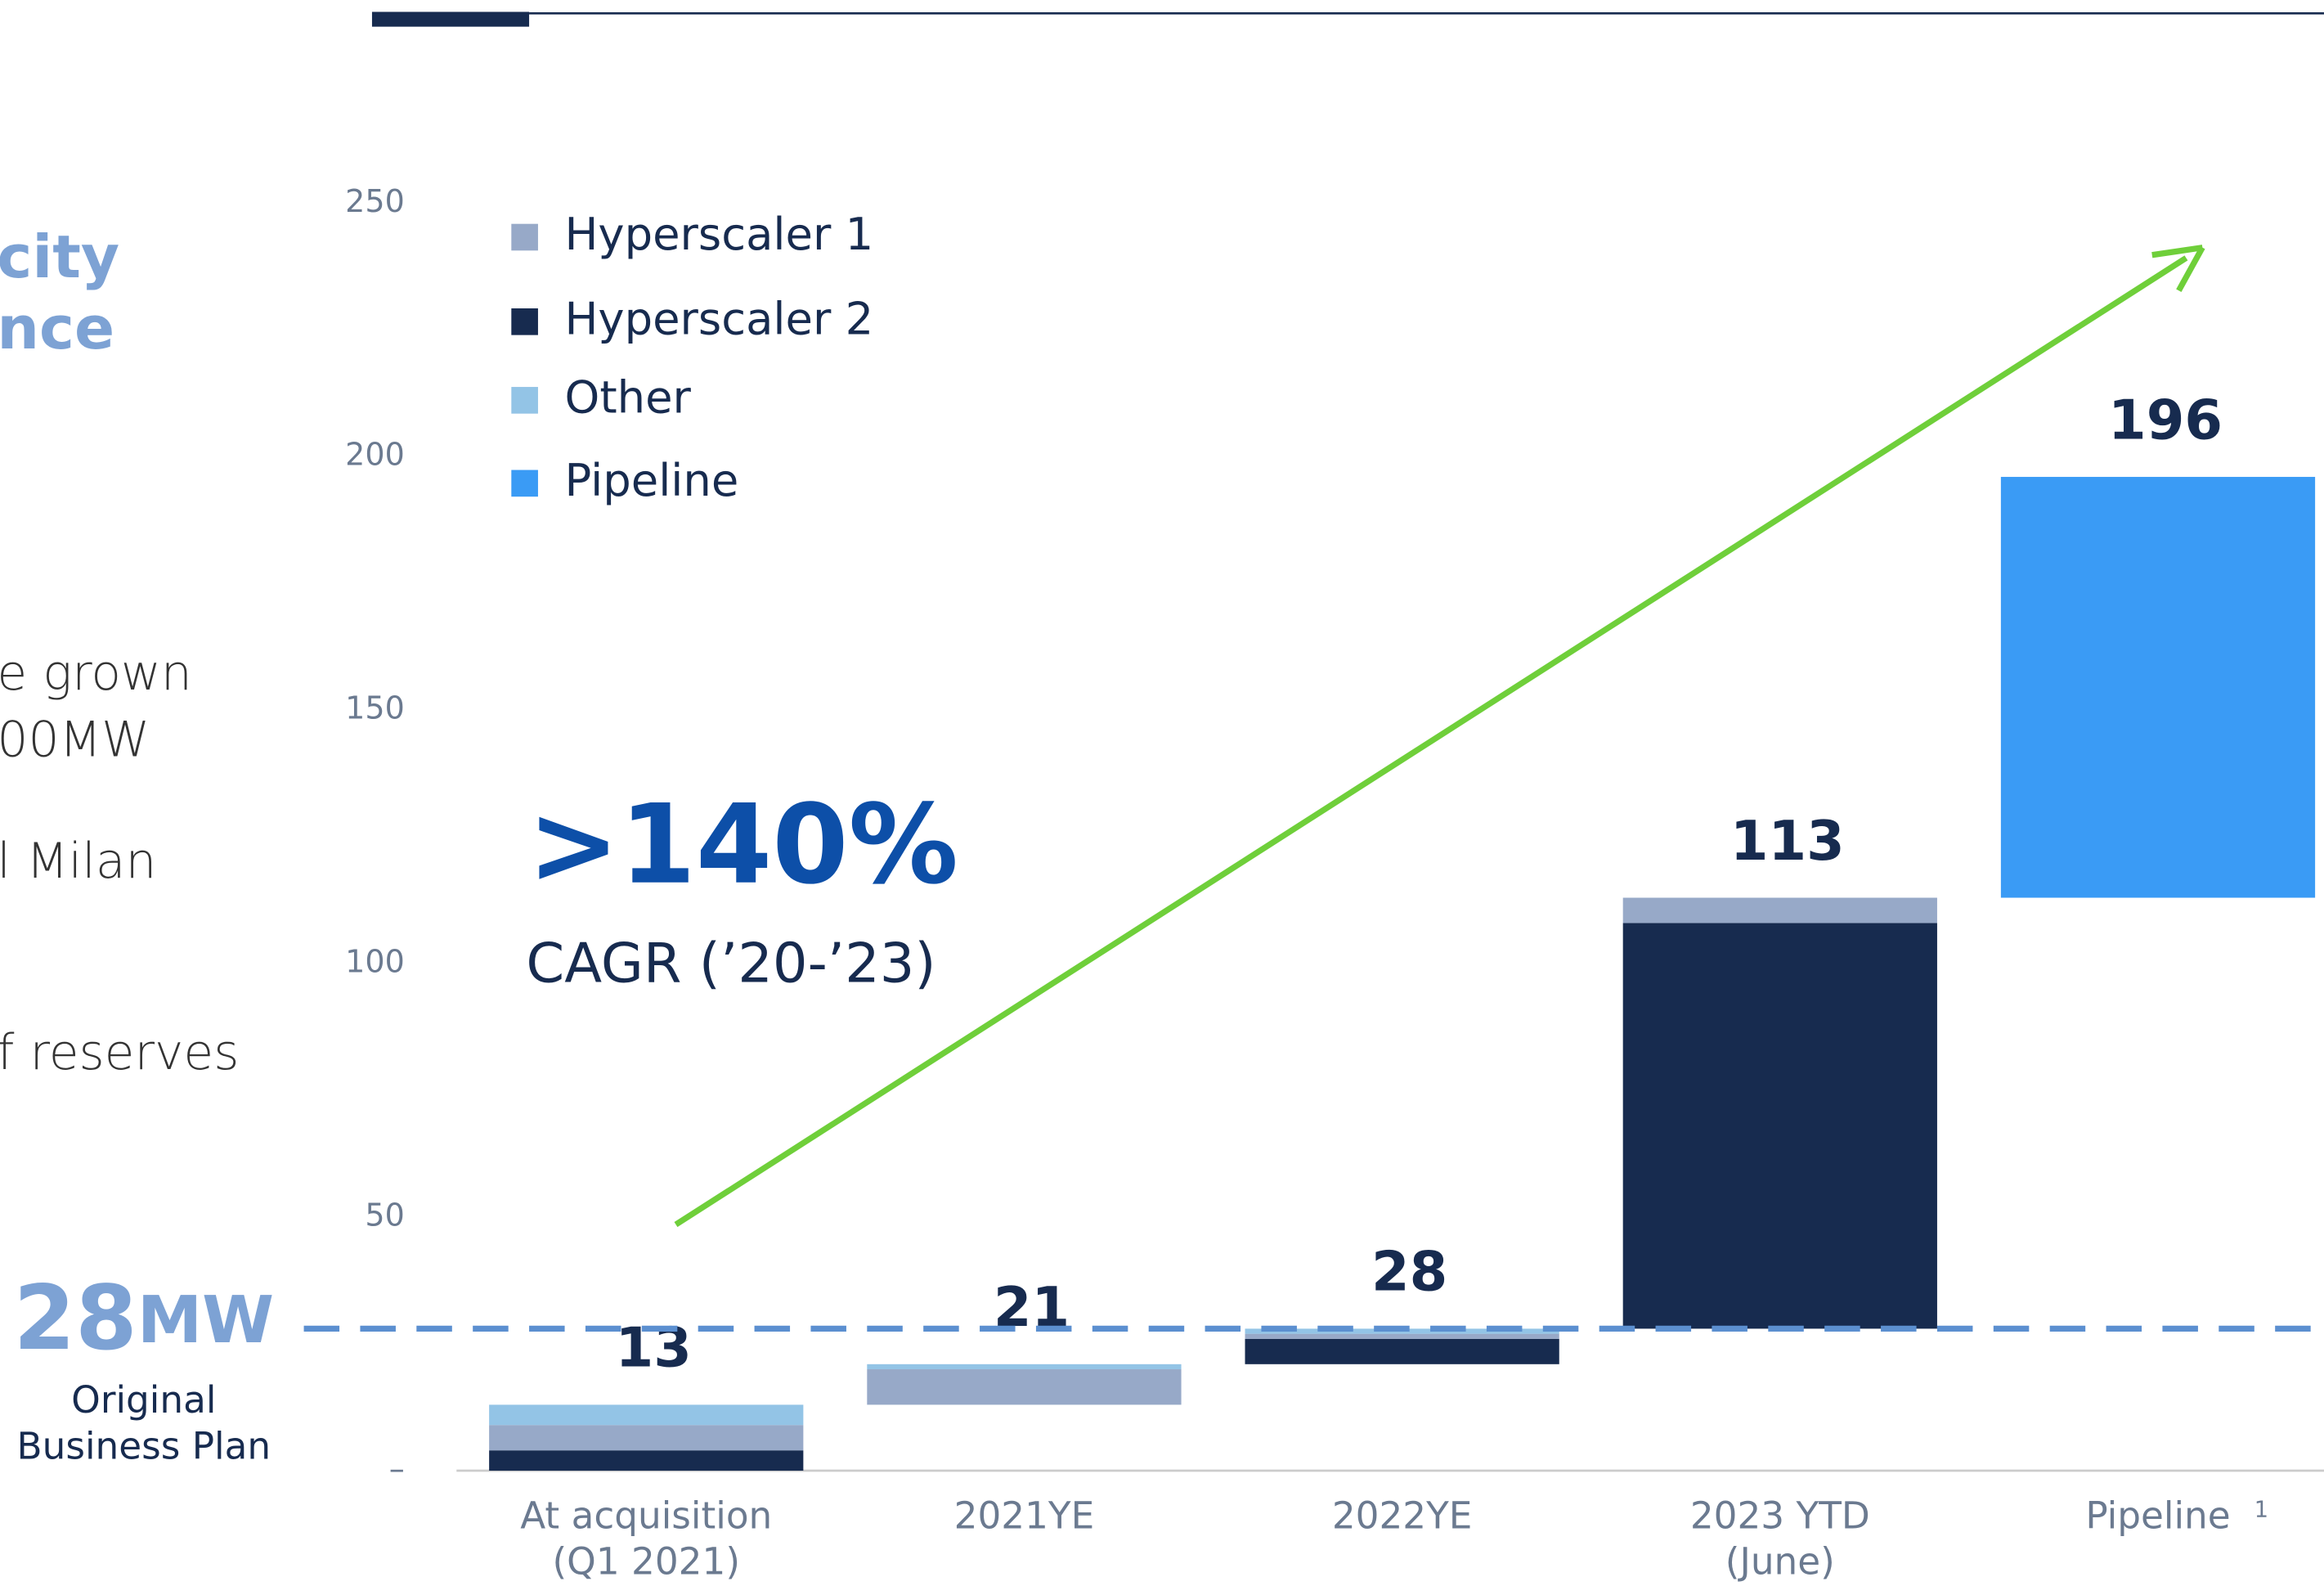 This screenshot has height=1586, width=2324. Describe the element at coordinates (75, 1318) in the screenshot. I see `reference-number: 28` at that location.